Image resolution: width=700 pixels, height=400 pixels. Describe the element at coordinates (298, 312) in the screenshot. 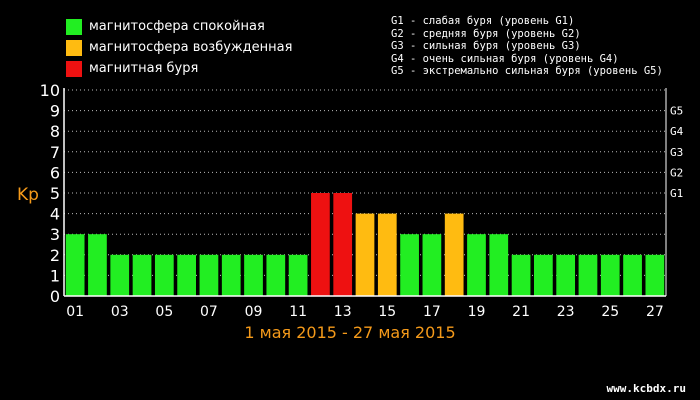

I see `x-tick-label: 11` at that location.